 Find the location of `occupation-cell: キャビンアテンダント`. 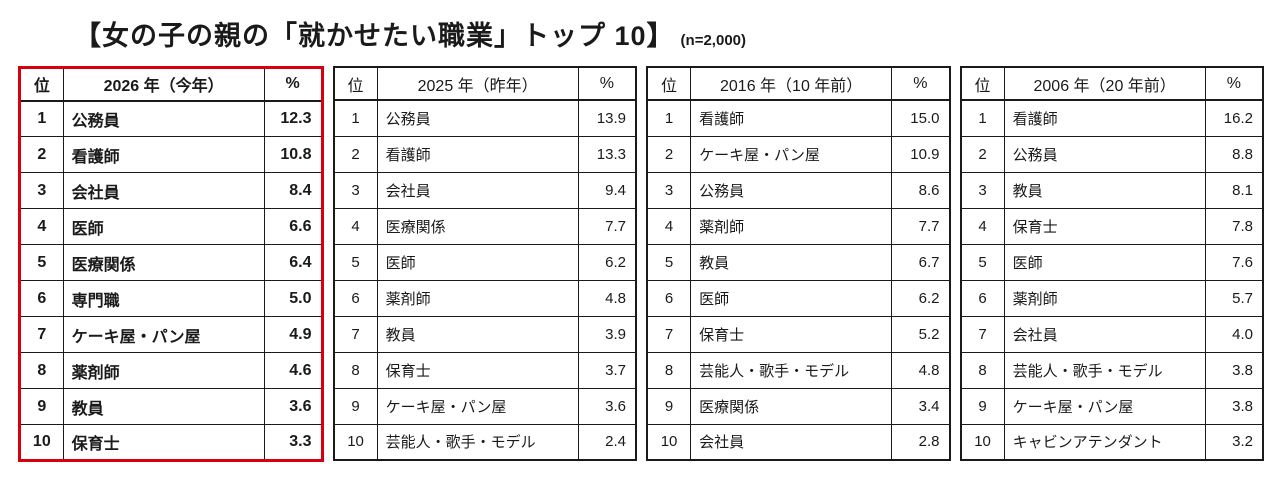

occupation-cell: キャビンアテンダント is located at coordinates (1104, 442).